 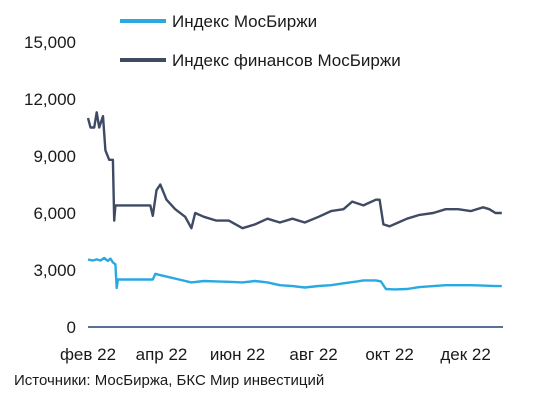 What do you see at coordinates (71, 327) in the screenshot?
I see `y-tick-label: 0` at bounding box center [71, 327].